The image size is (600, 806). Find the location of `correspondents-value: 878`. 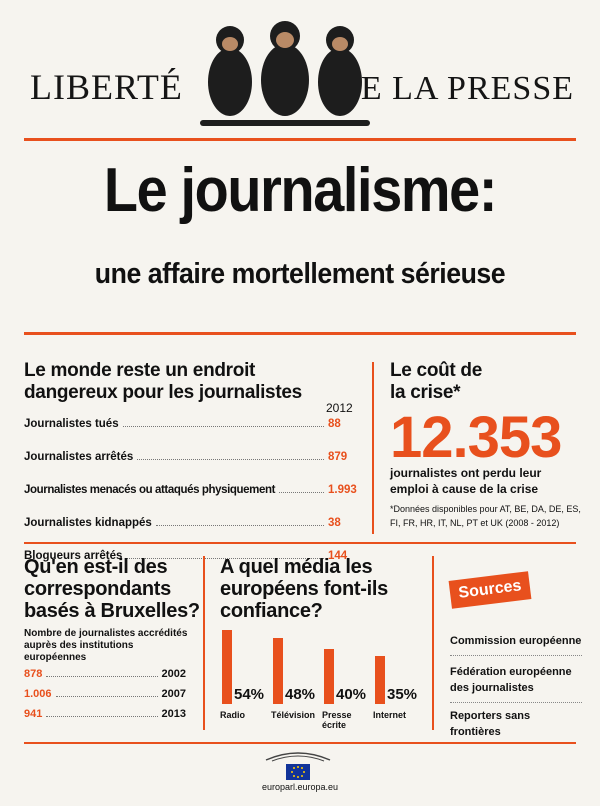

correspondents-value: 878 is located at coordinates (33, 674).